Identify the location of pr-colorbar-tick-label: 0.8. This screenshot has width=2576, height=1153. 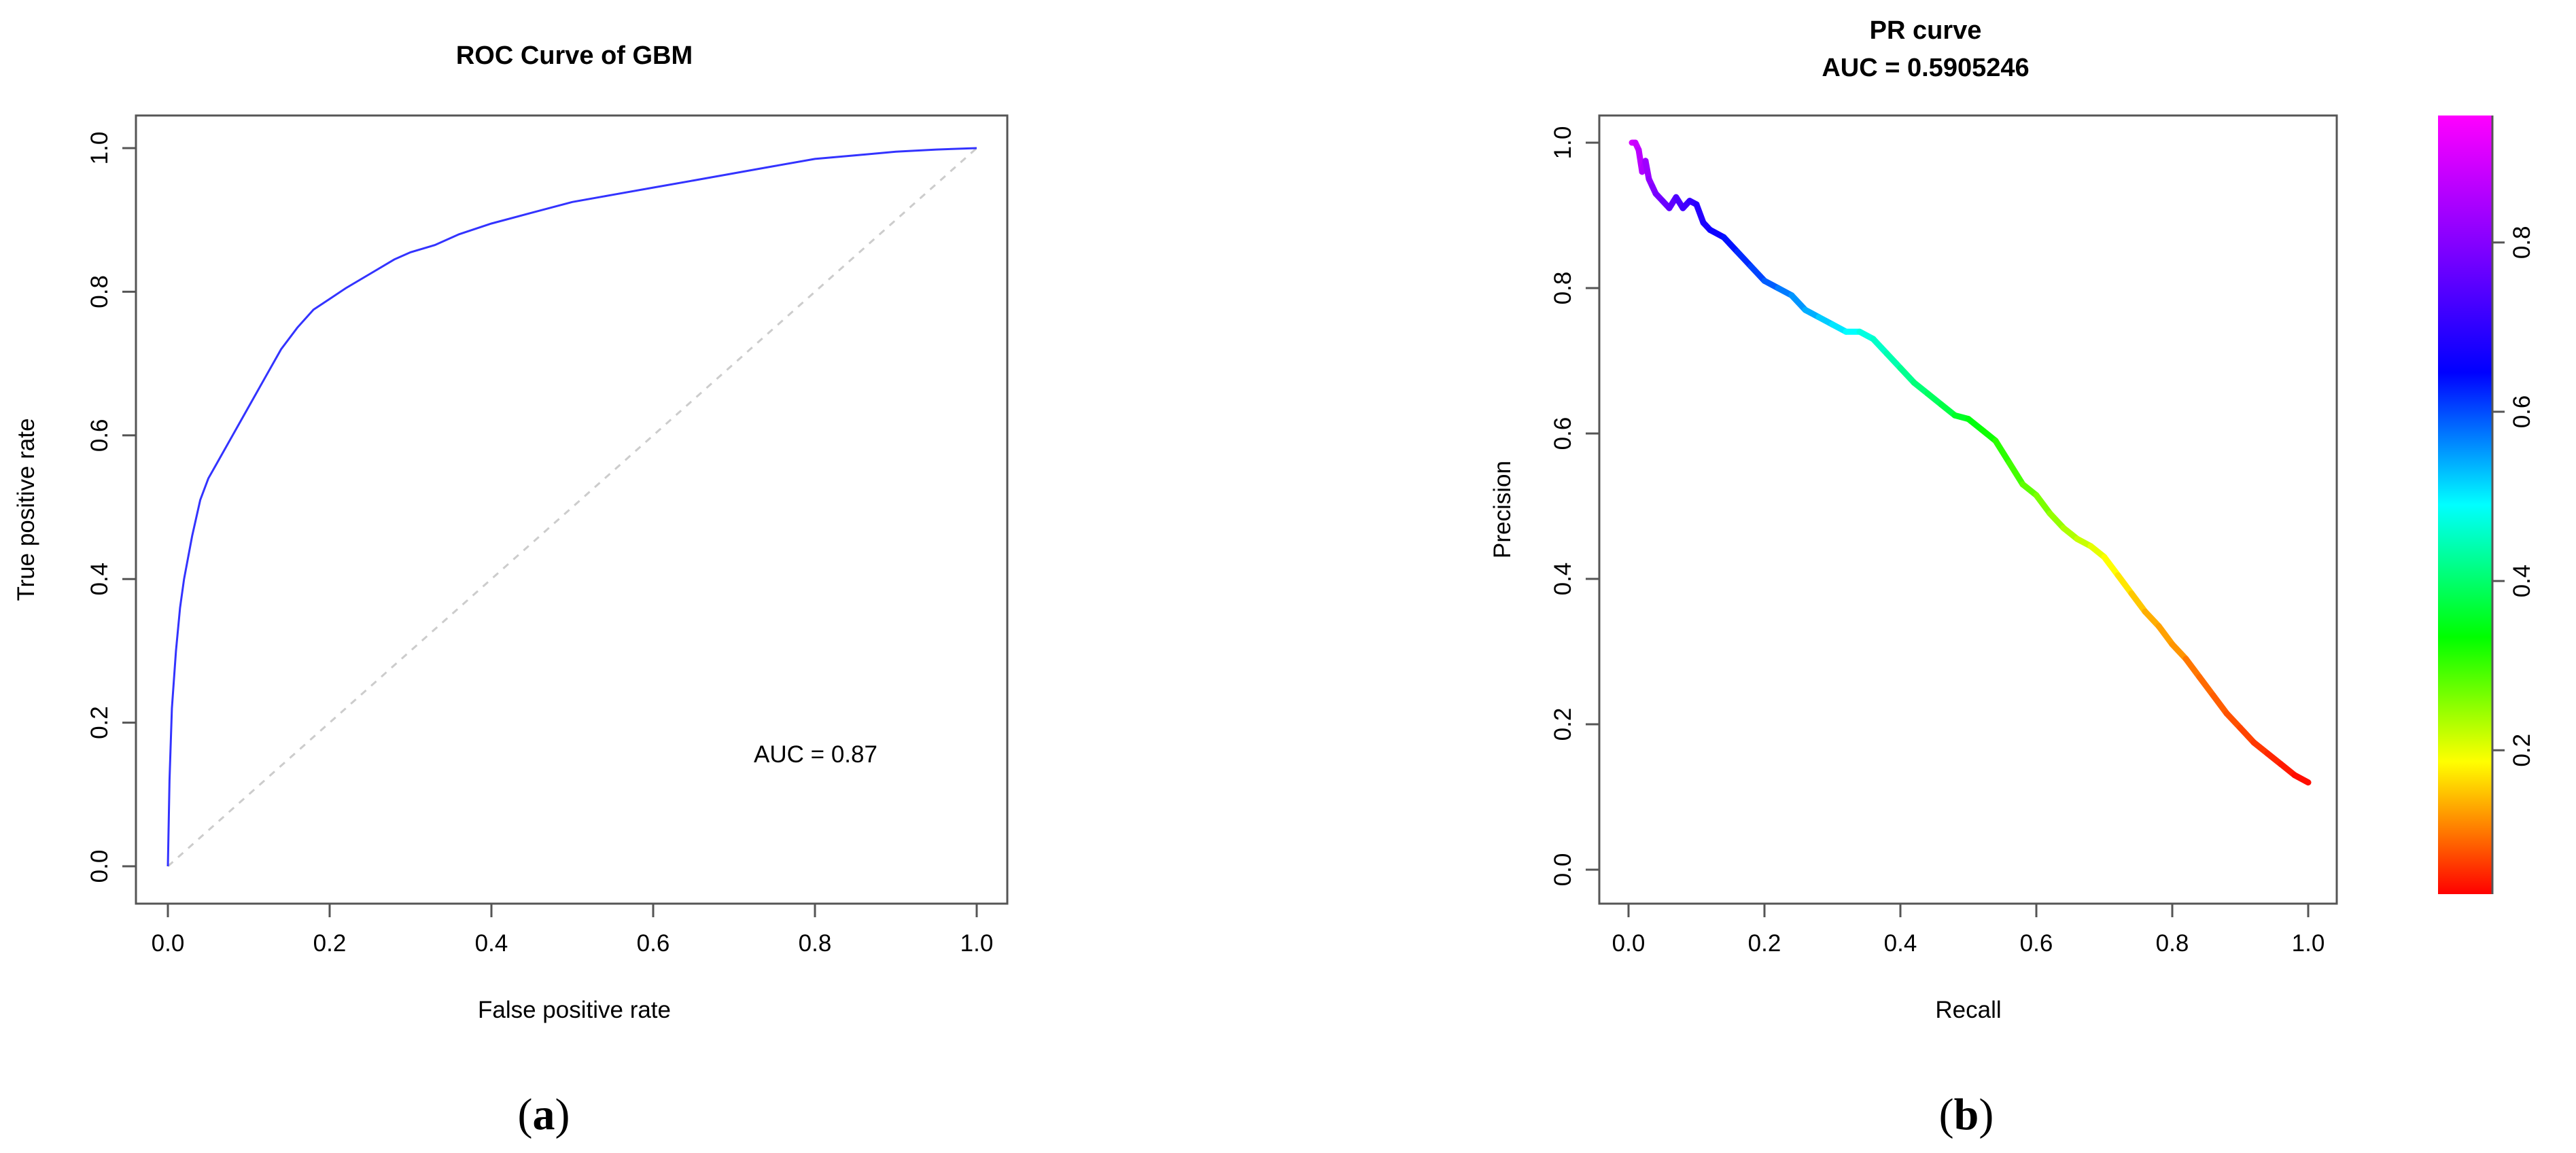
(2522, 243).